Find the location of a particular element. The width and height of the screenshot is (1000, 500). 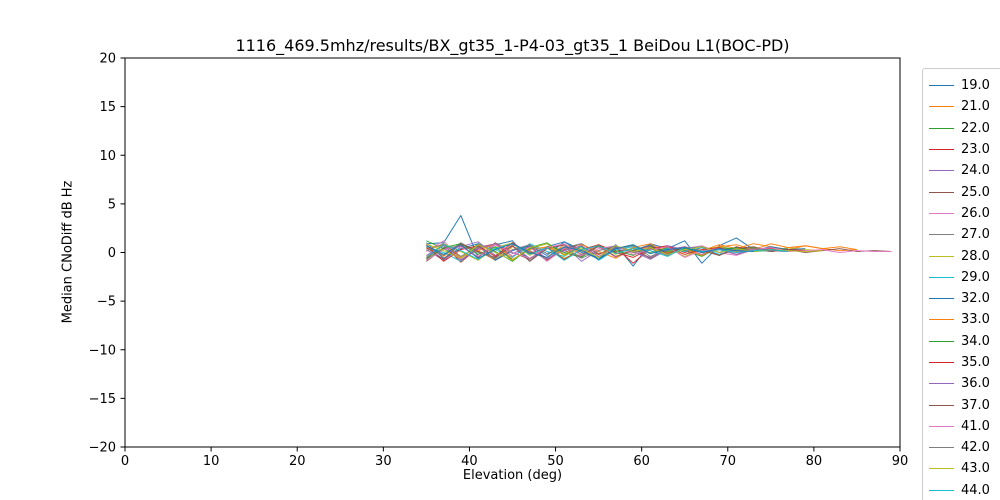

legend-item: 33.0 is located at coordinates (964, 319).